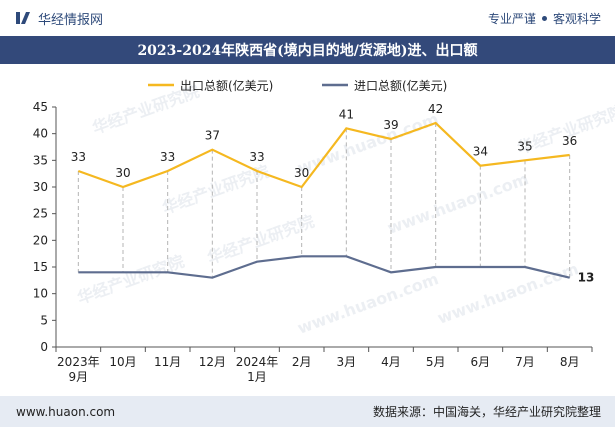 The width and height of the screenshot is (615, 427). Describe the element at coordinates (78, 369) in the screenshot. I see `x-tick-label: 2023年 9月` at that location.